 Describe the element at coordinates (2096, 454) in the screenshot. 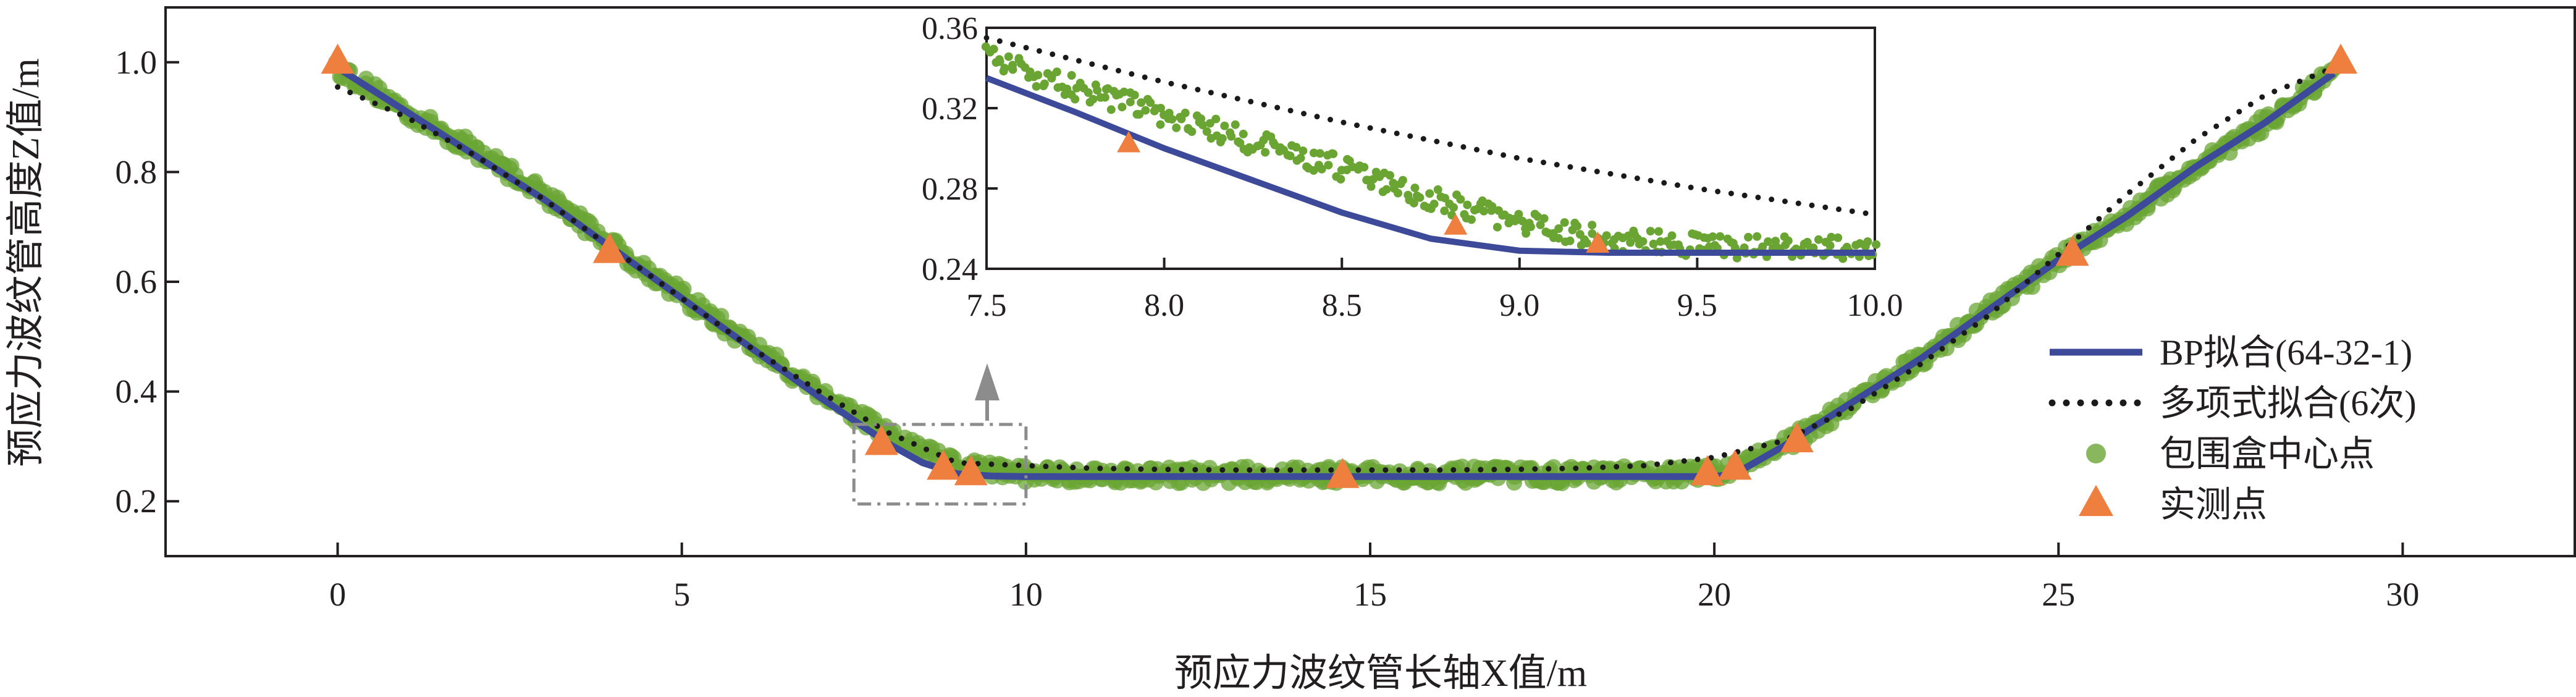

I see `legend-point-swatch` at that location.